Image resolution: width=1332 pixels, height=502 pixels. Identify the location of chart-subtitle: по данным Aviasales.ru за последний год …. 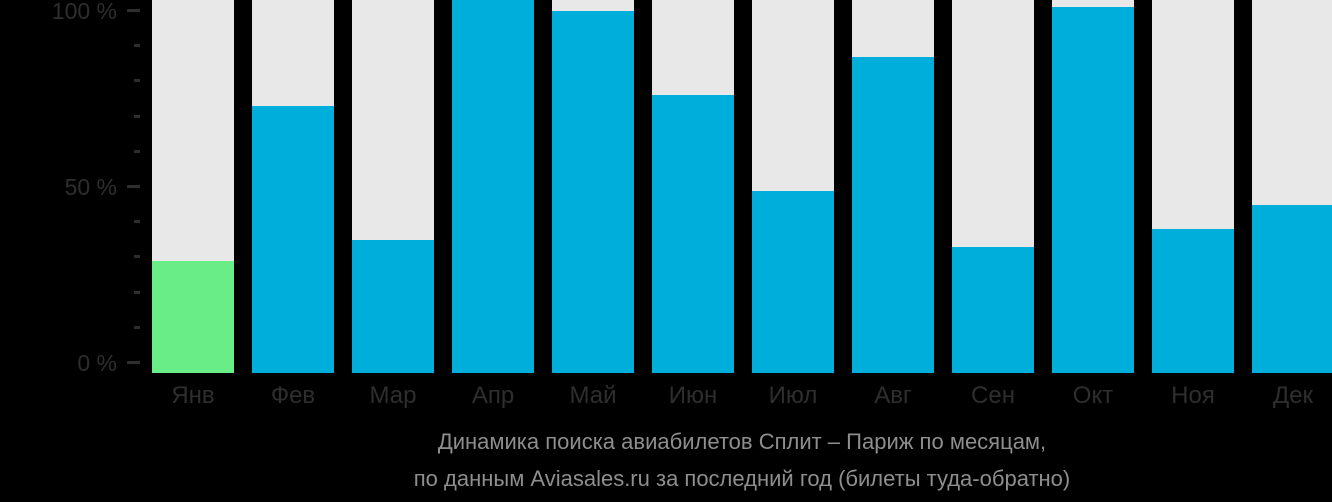
(742, 478).